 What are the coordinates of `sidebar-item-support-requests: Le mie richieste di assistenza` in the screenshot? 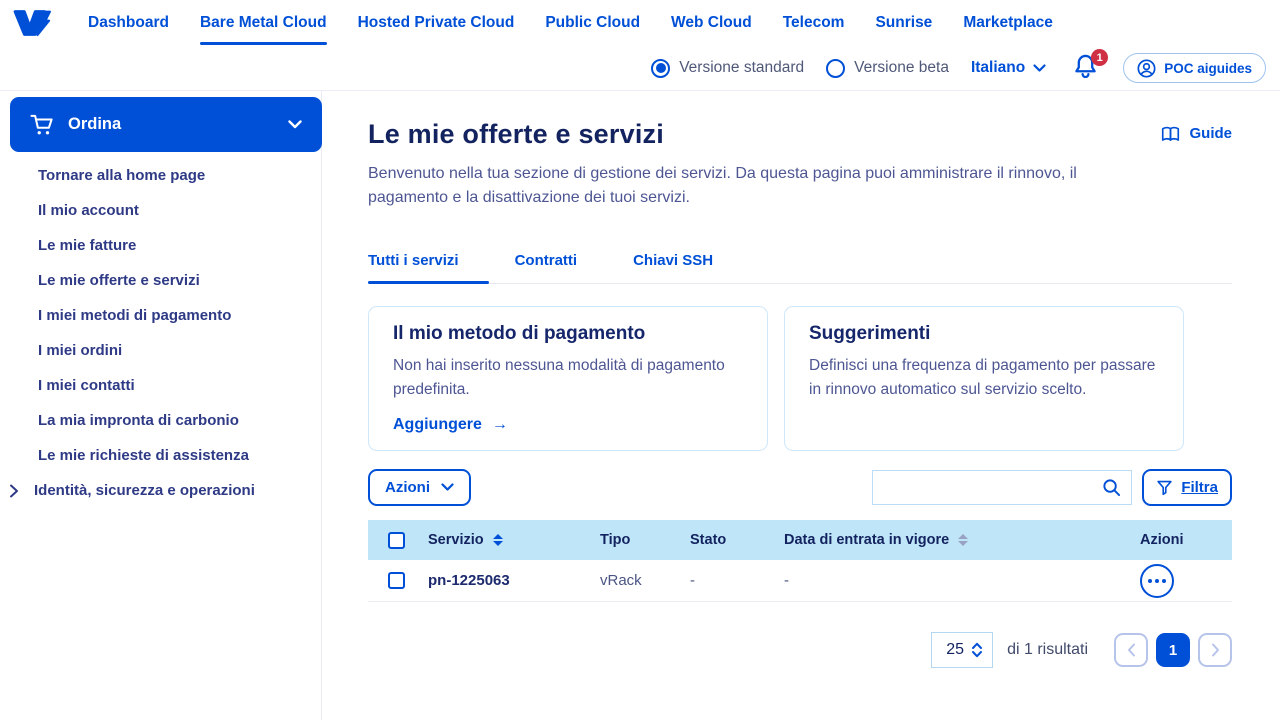 It's located at (143, 455).